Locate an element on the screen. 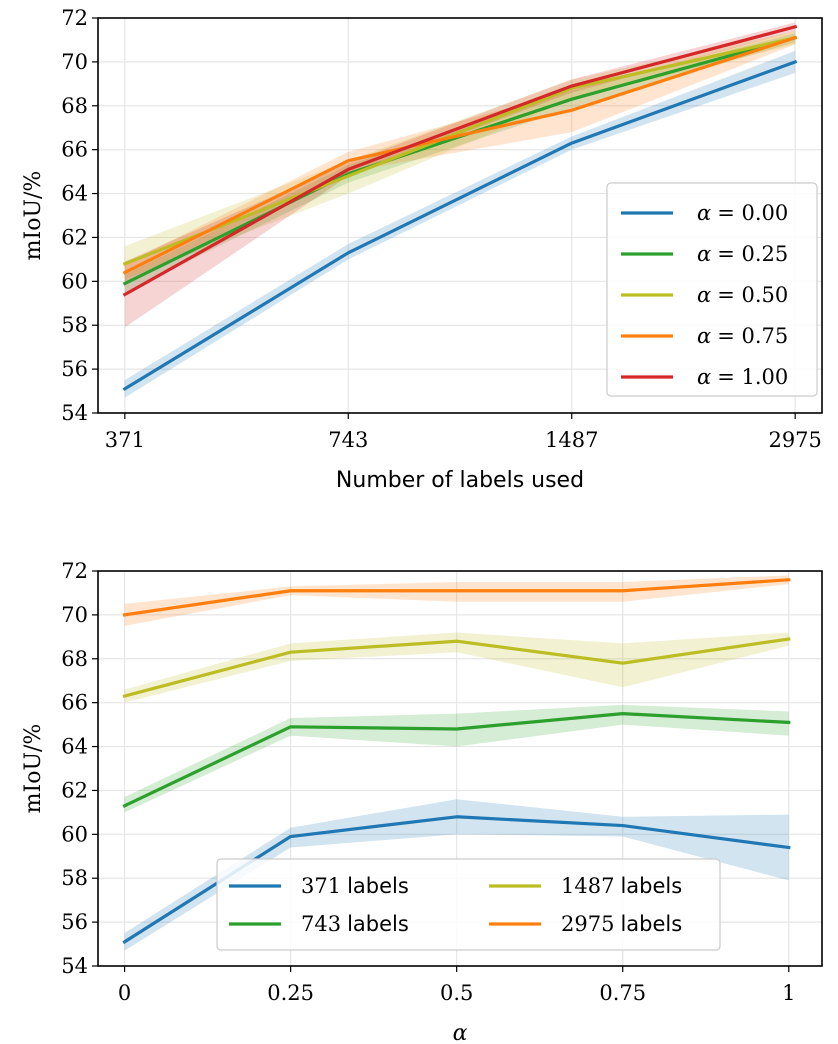 The image size is (838, 1044). legend-label-3: α = 0.75 is located at coordinates (742, 336).